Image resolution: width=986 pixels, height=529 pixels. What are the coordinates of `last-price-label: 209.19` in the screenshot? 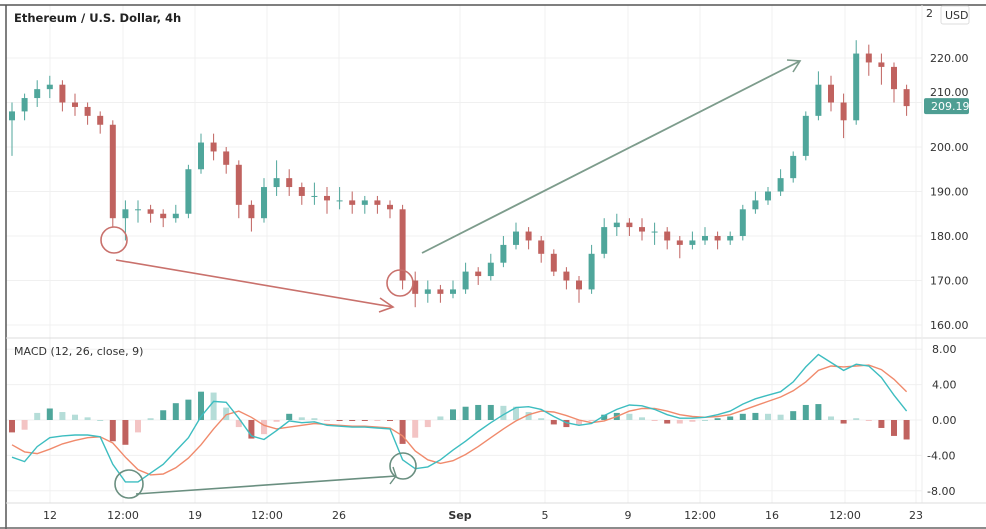 It's located at (947, 106).